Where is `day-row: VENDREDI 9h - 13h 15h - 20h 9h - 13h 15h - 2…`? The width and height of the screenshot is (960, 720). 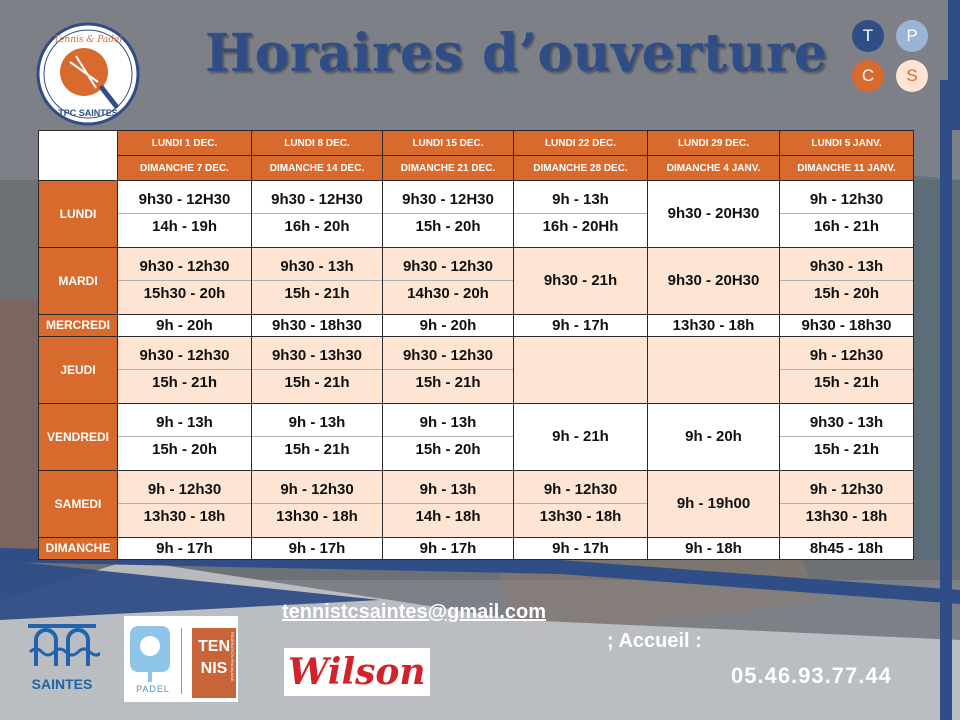
day-row: VENDREDI 9h - 13h 15h - 20h 9h - 13h 15h - 2… is located at coordinates (476, 436).